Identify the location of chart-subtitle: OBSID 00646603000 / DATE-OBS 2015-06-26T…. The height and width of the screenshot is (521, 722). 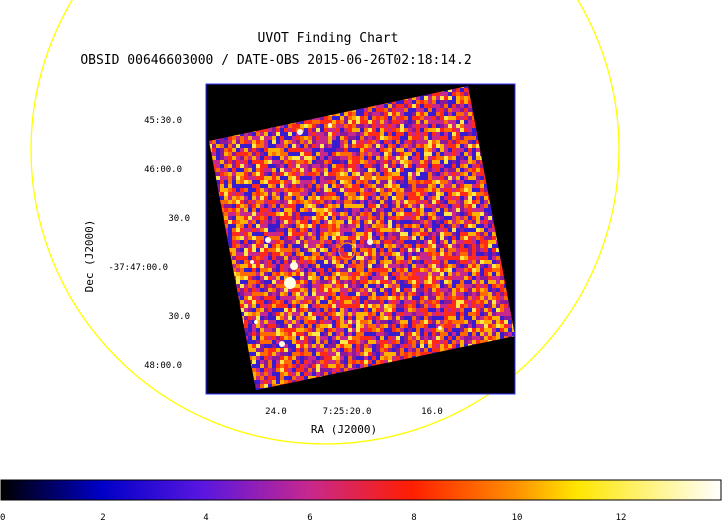
(275, 60).